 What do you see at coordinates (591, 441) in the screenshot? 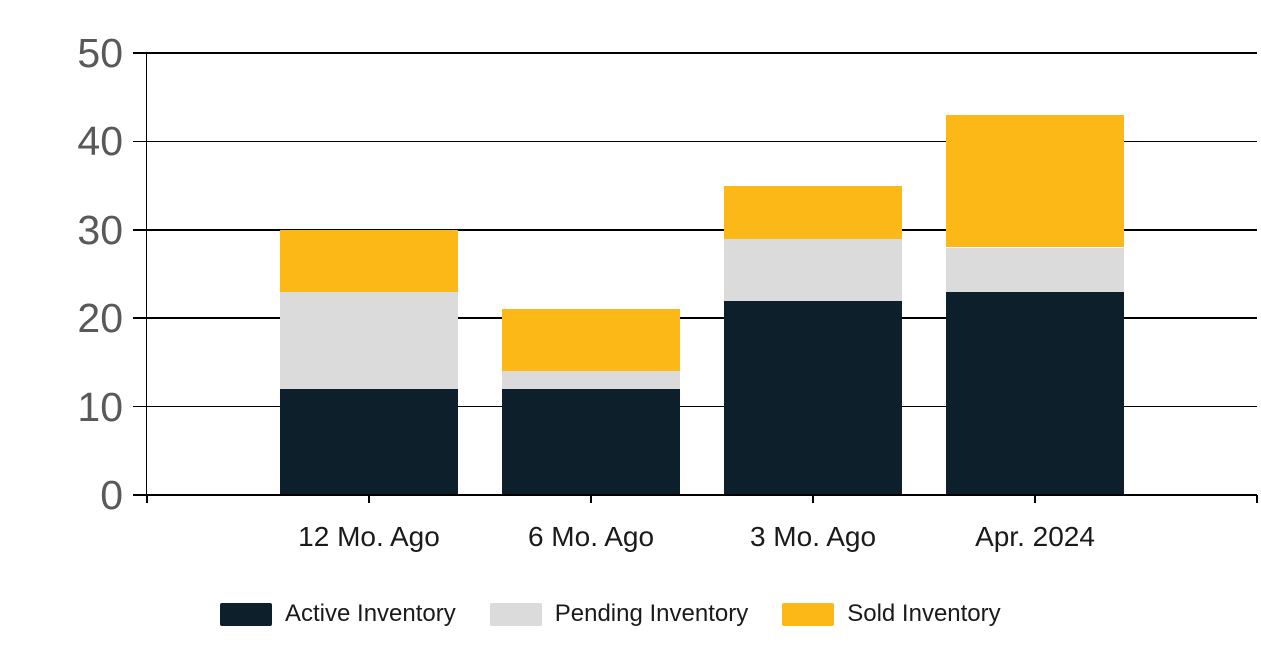
I see `bar-segment-active-inventory-6-mo-ago` at bounding box center [591, 441].